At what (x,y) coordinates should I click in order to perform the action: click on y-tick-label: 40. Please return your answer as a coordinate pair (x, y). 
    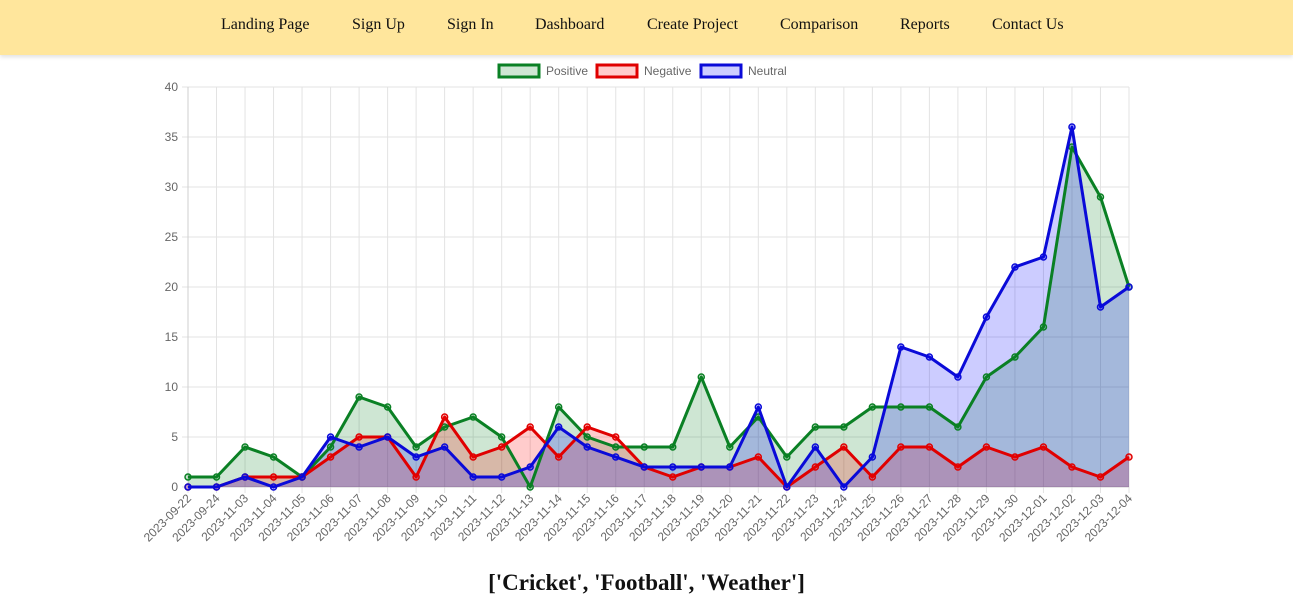
    Looking at the image, I should click on (172, 87).